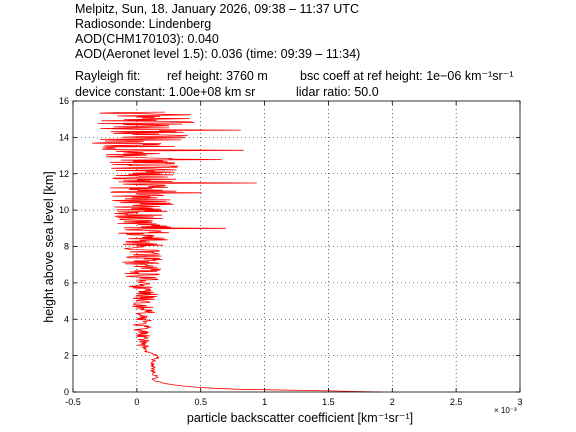  What do you see at coordinates (64, 101) in the screenshot?
I see `y-tick-label: 16` at bounding box center [64, 101].